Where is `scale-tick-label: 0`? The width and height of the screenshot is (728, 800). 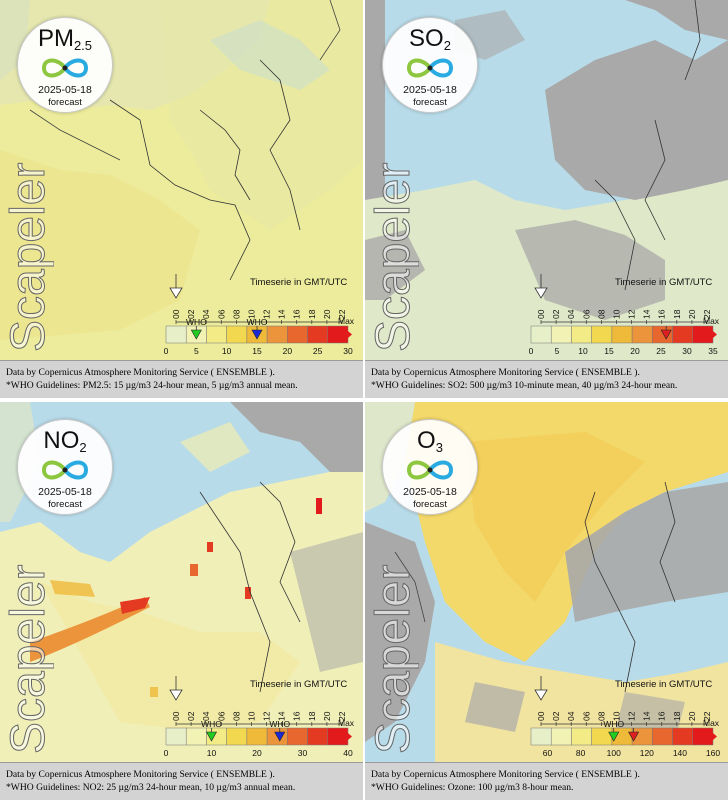
scale-tick-label: 0 is located at coordinates (166, 351).